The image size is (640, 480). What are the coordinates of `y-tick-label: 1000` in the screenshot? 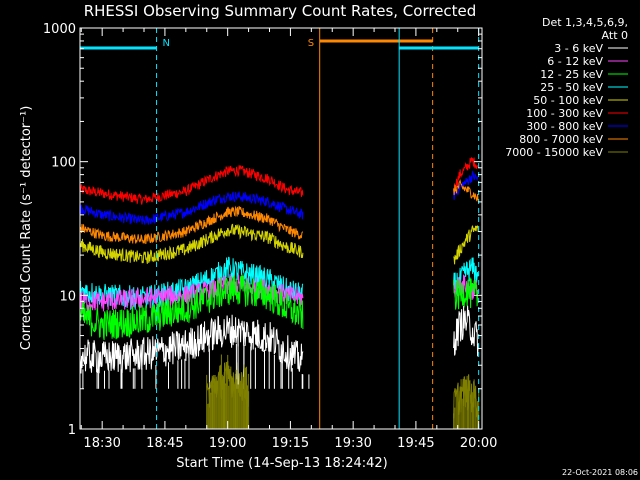 It's located at (59, 29).